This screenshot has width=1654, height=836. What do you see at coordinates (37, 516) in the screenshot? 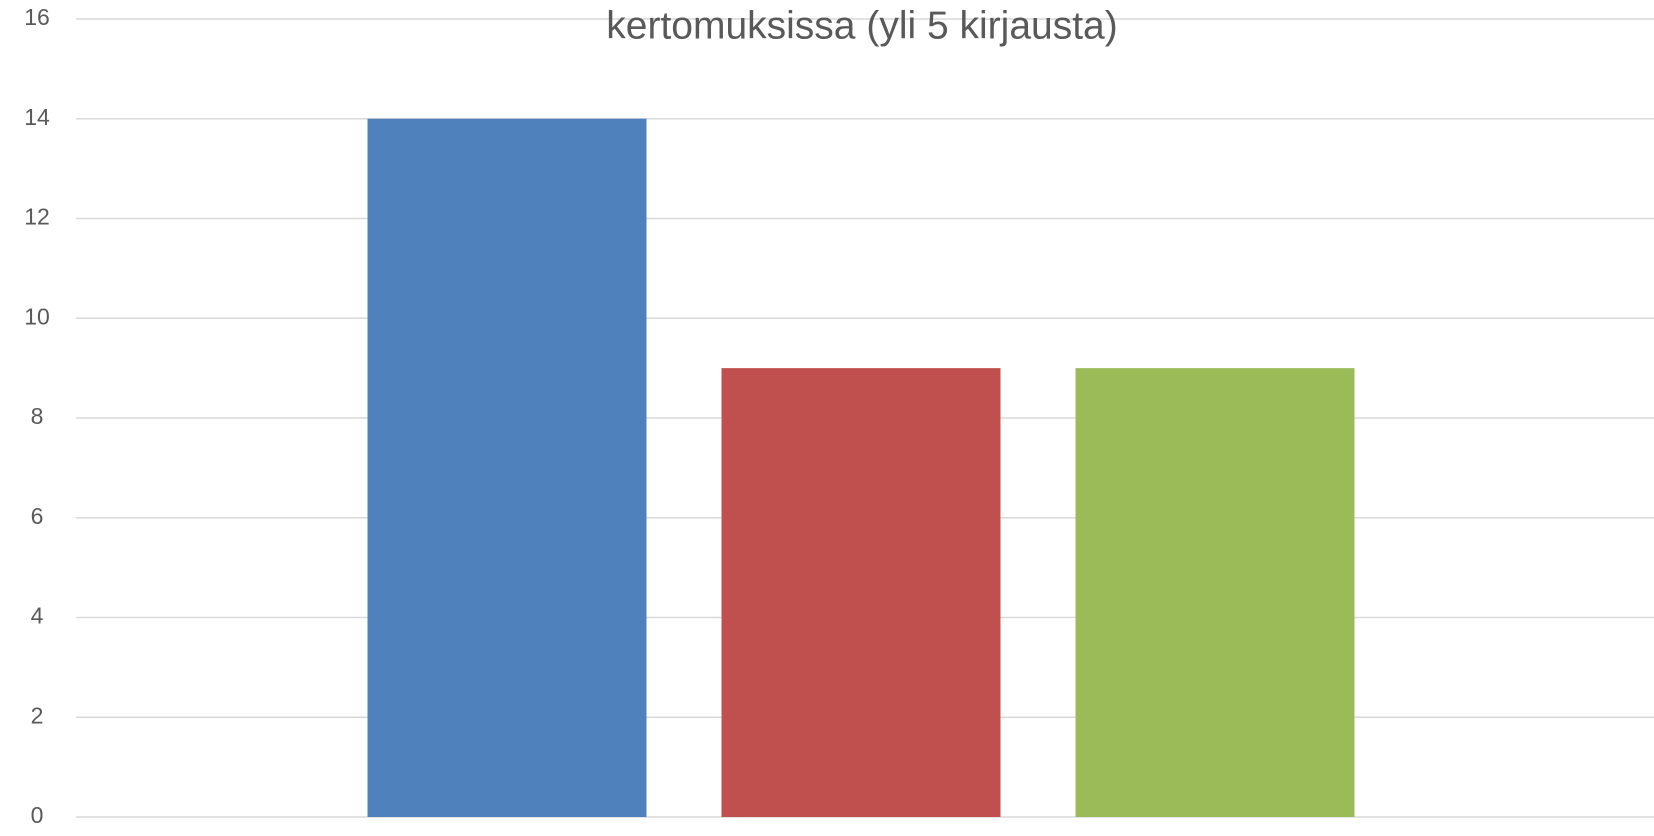
I see `y-tick-label: 6` at bounding box center [37, 516].